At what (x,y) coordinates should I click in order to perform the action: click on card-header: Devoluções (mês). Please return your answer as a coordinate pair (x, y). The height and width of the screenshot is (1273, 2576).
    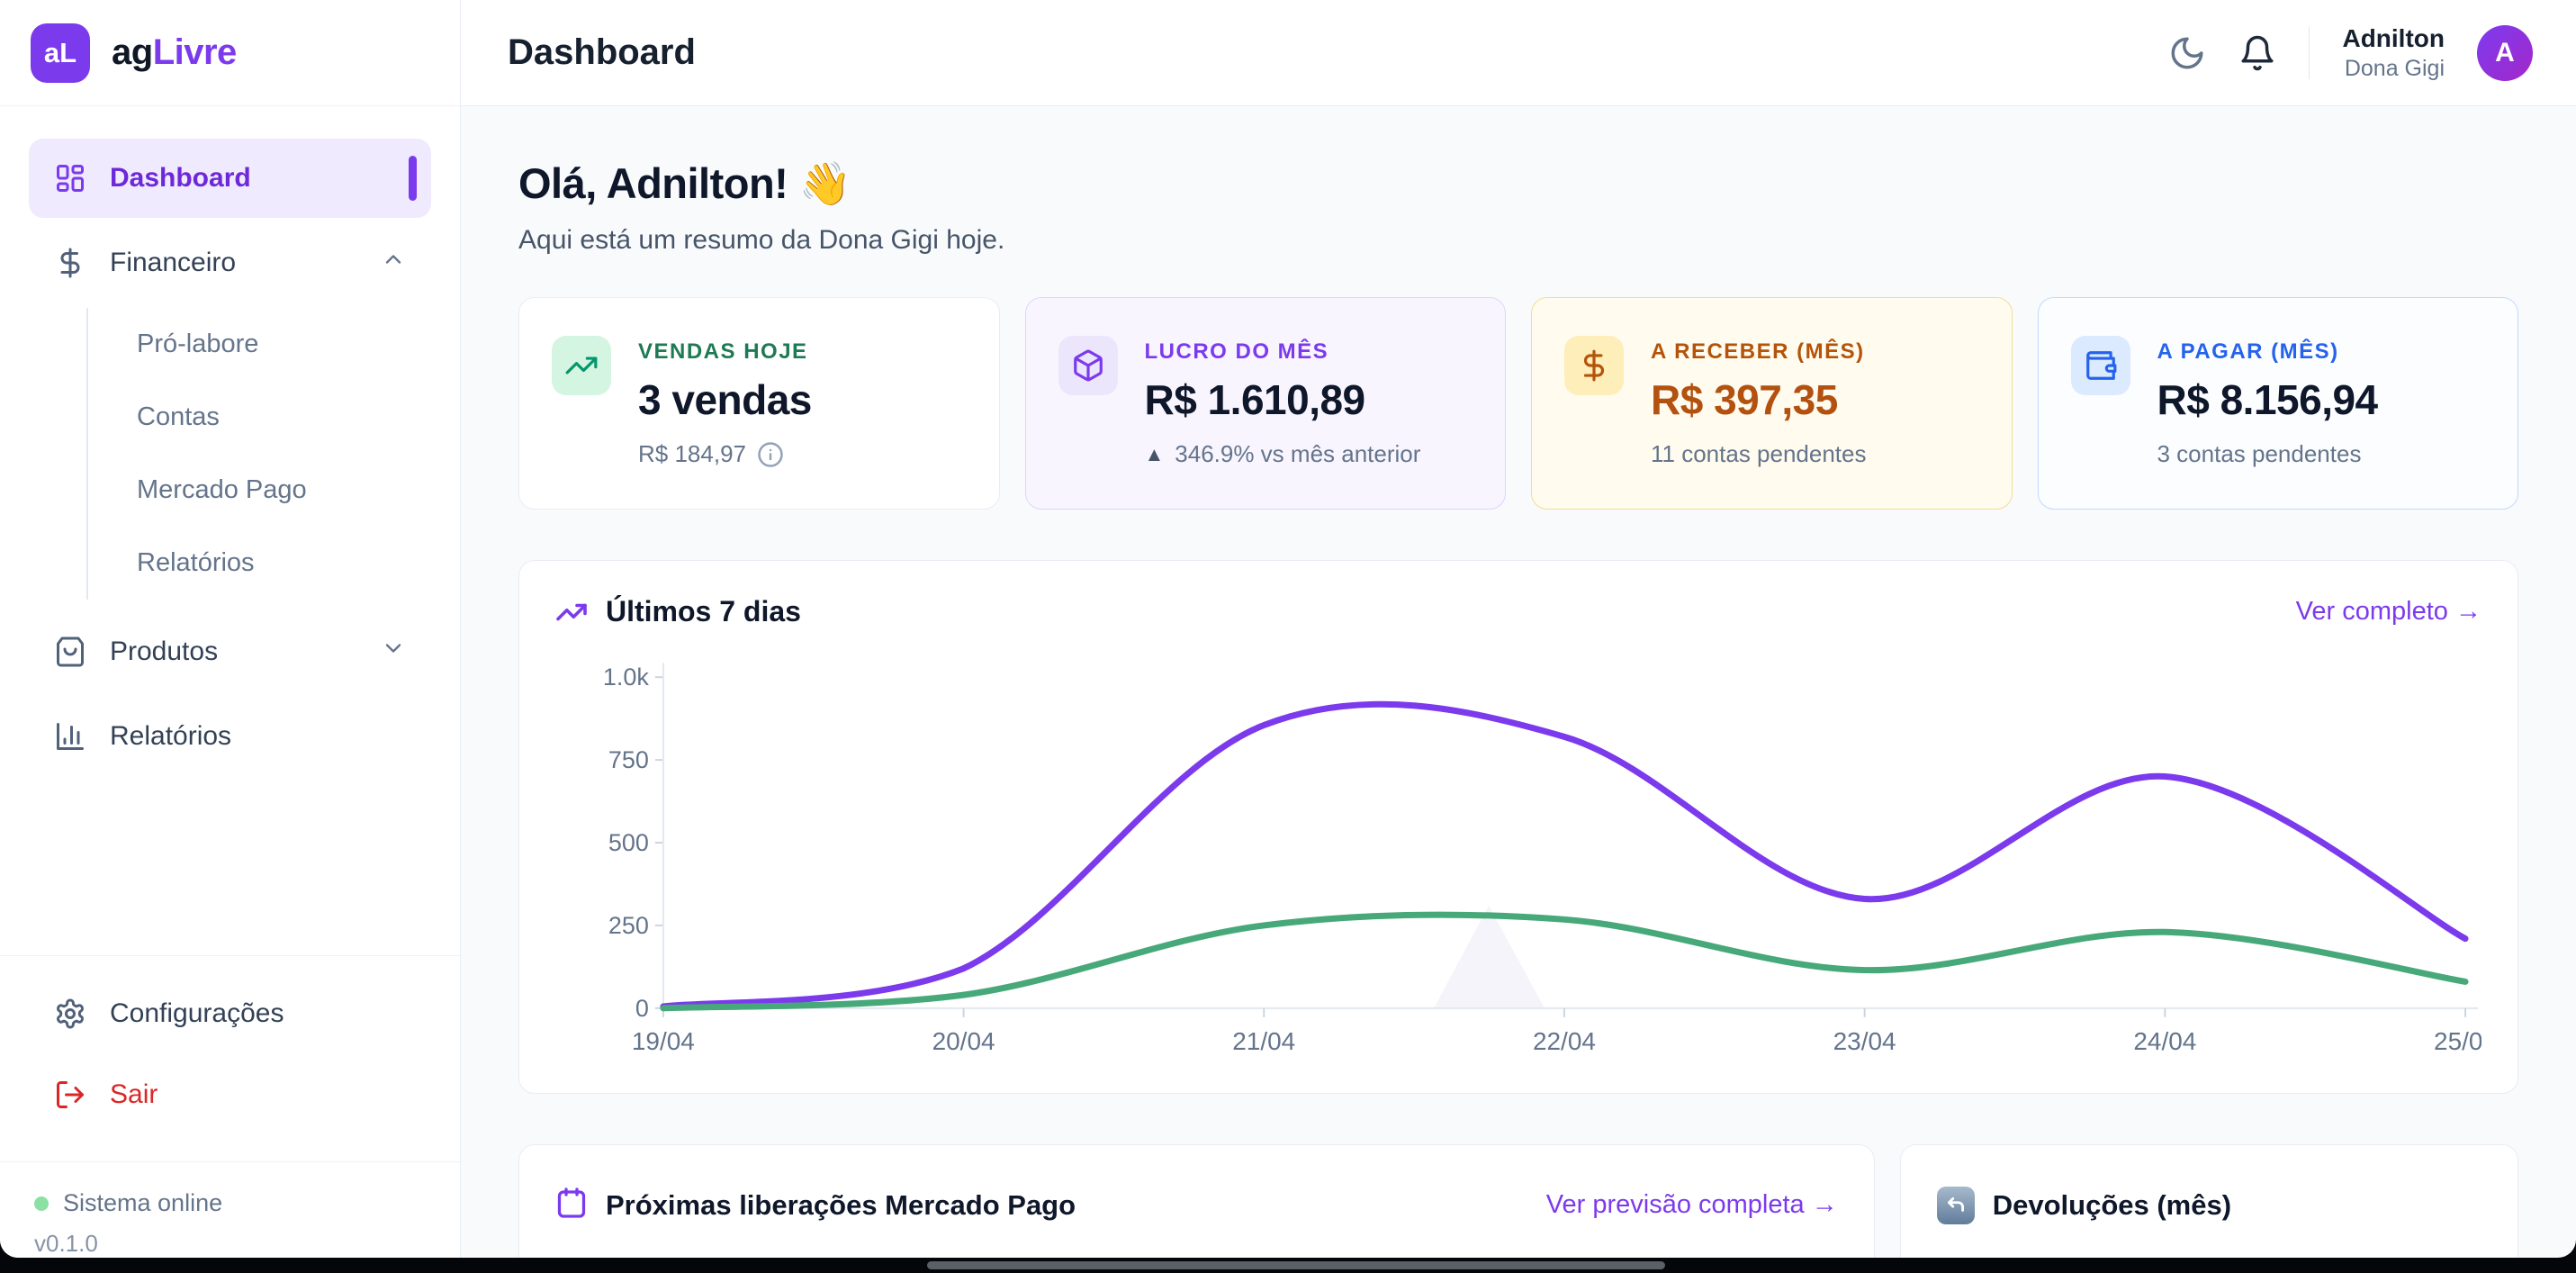
    Looking at the image, I should click on (2208, 1205).